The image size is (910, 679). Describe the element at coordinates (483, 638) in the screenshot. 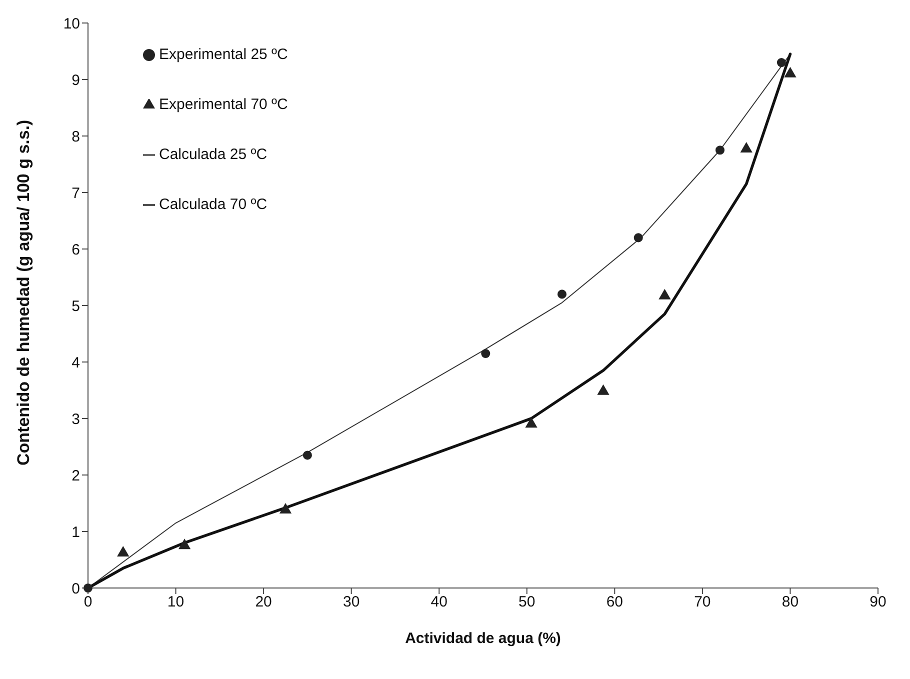

I see `x-axis-title: Actividad de agua (%)` at that location.